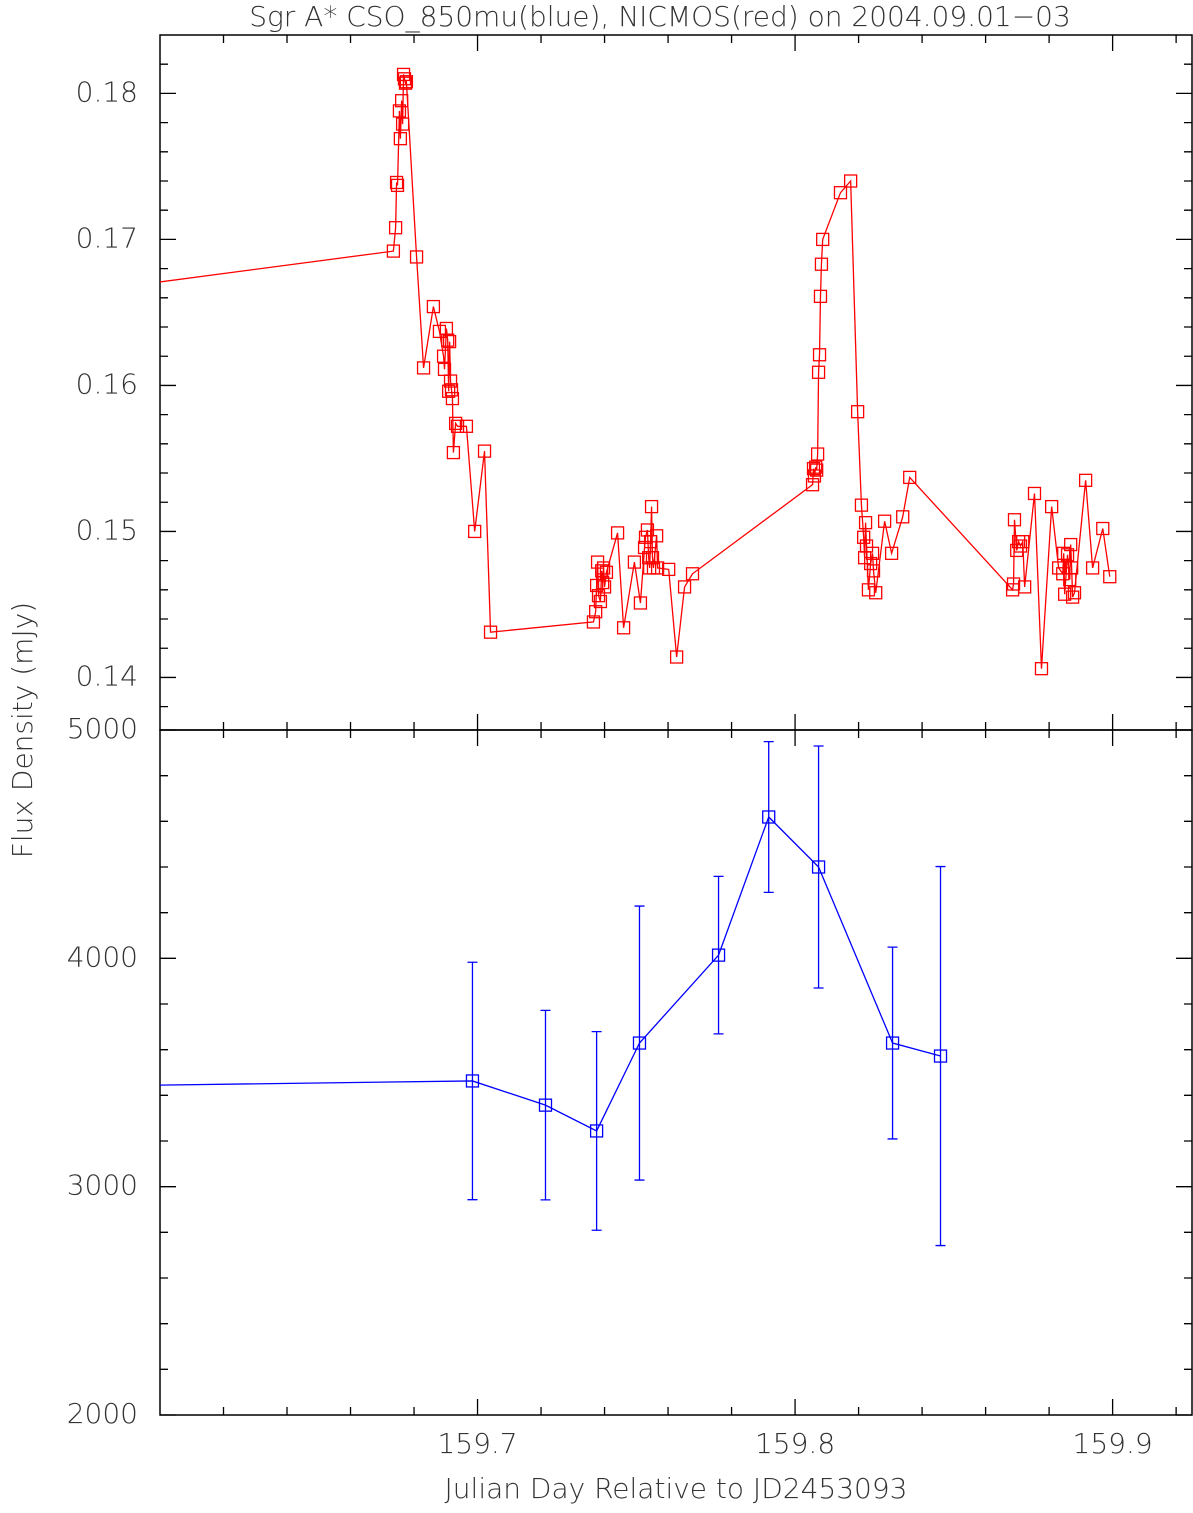 This screenshot has width=1193, height=1513. What do you see at coordinates (107, 675) in the screenshot?
I see `y-tick-label: 0.14` at bounding box center [107, 675].